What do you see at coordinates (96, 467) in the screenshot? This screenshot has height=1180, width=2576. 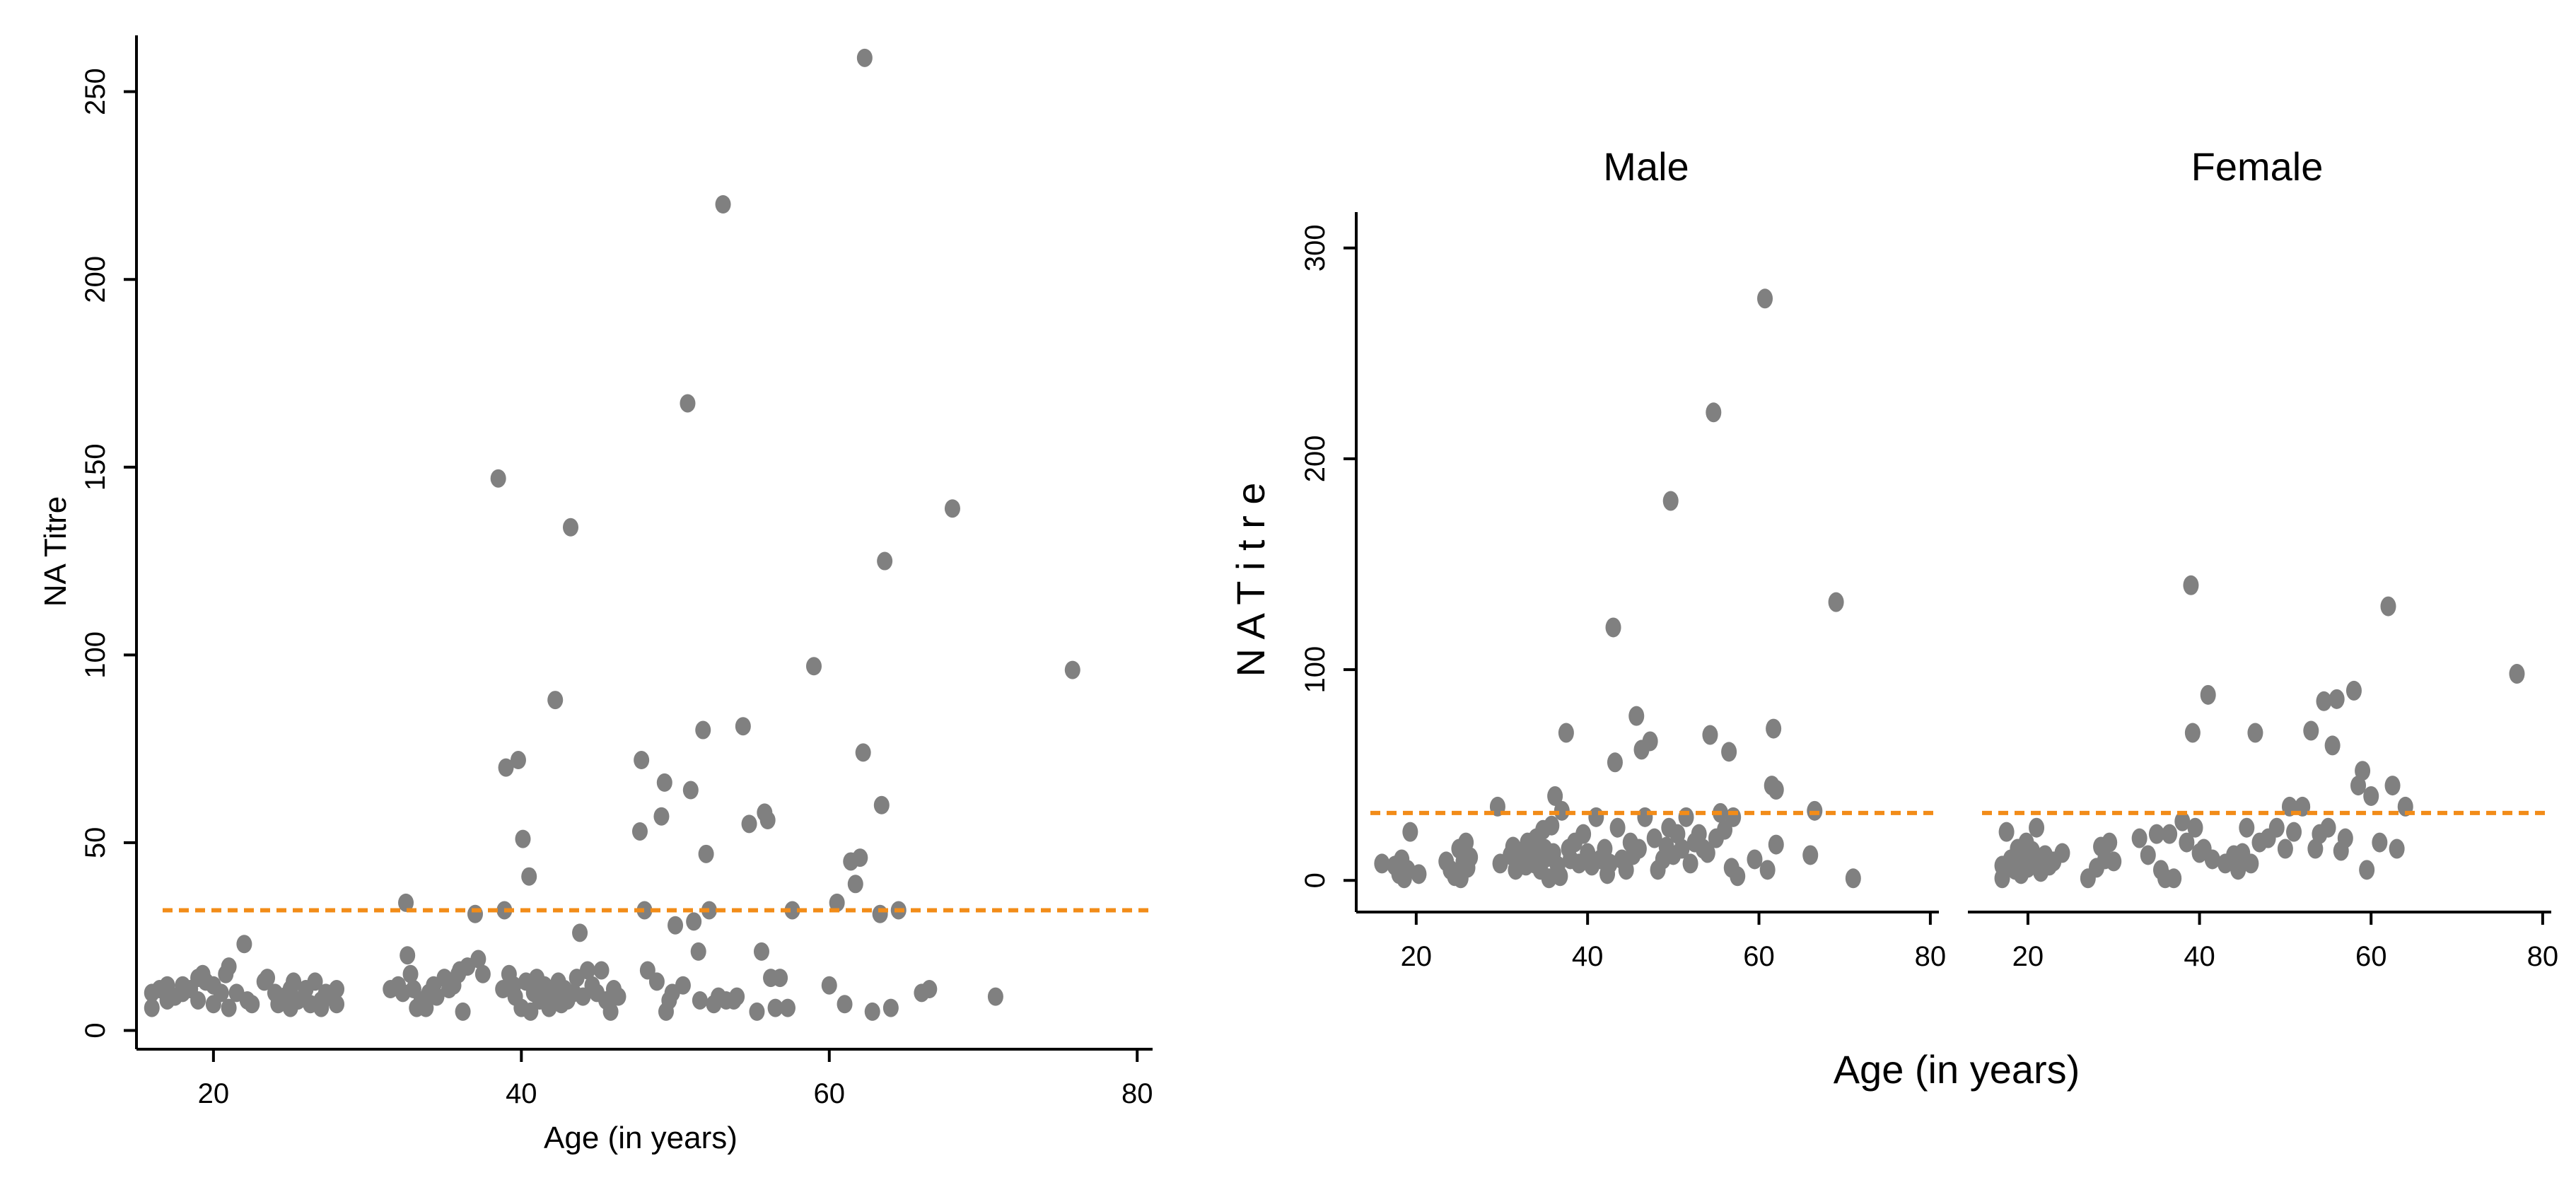 I see `left-y-tick-label: 150` at bounding box center [96, 467].